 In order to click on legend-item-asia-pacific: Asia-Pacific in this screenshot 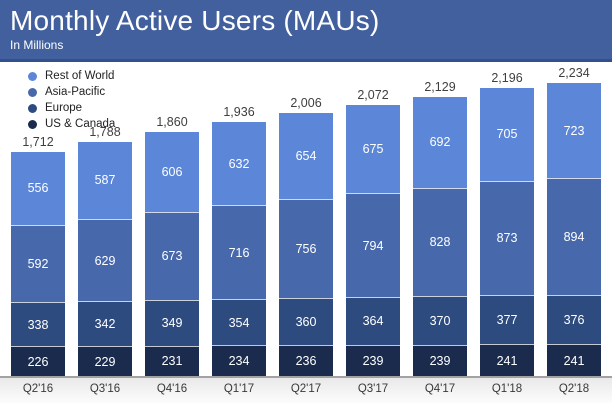, I will do `click(71, 92)`.